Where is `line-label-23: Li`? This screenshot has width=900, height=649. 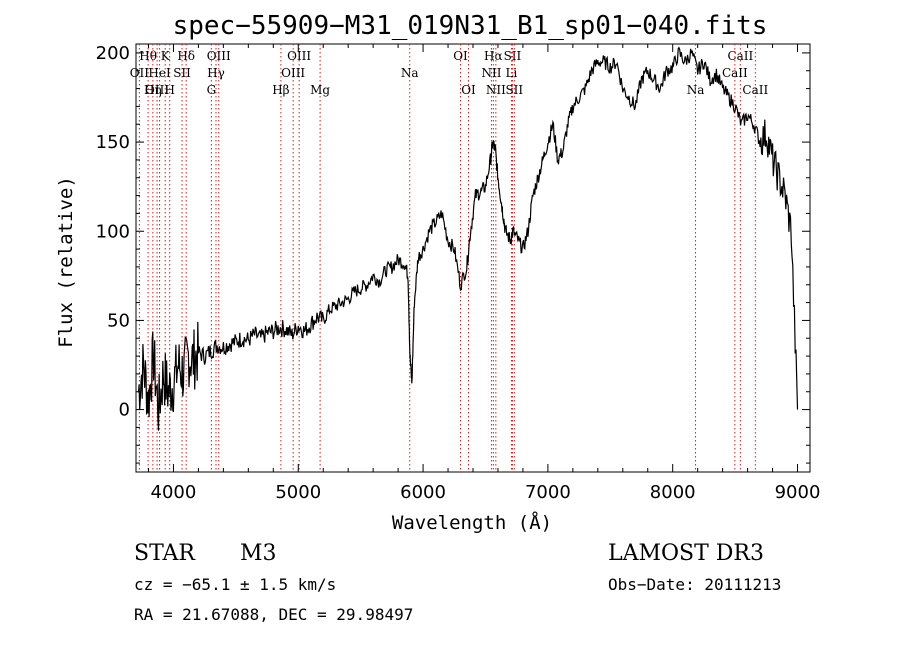
line-label-23: Li is located at coordinates (512, 73).